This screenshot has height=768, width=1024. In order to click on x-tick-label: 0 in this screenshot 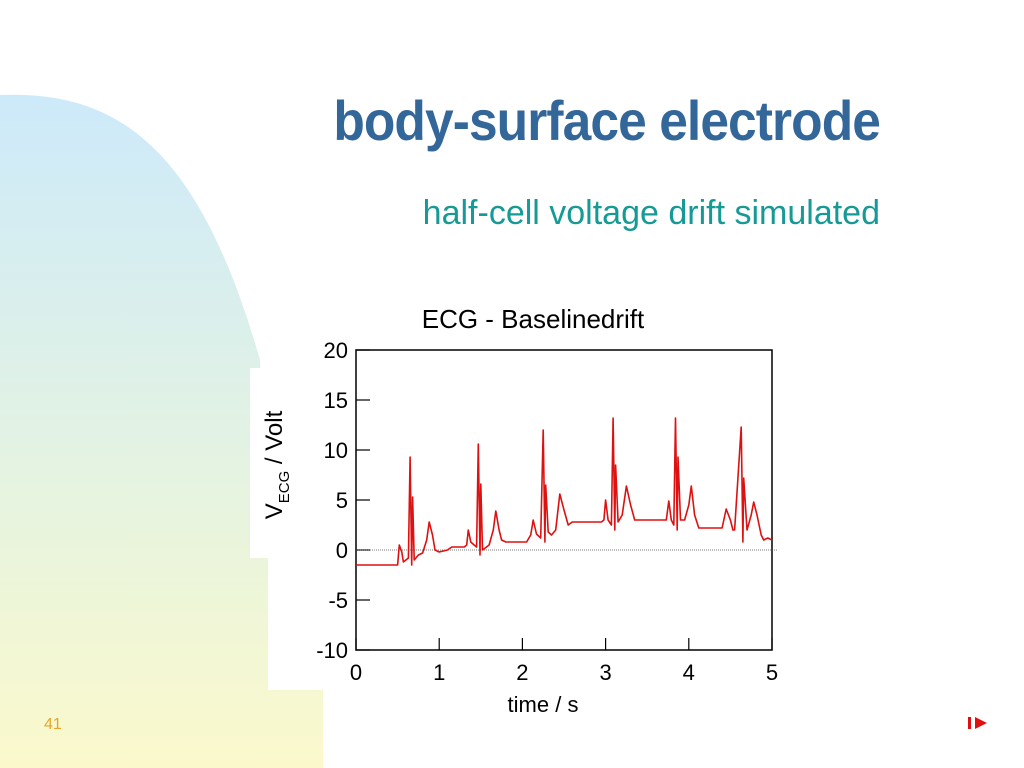, I will do `click(356, 672)`.